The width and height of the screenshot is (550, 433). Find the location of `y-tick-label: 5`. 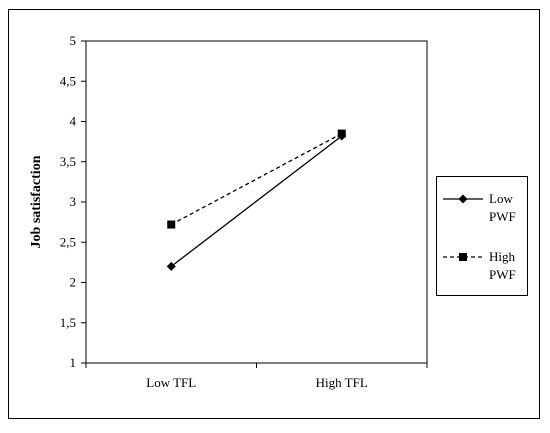

y-tick-label: 5 is located at coordinates (73, 40).